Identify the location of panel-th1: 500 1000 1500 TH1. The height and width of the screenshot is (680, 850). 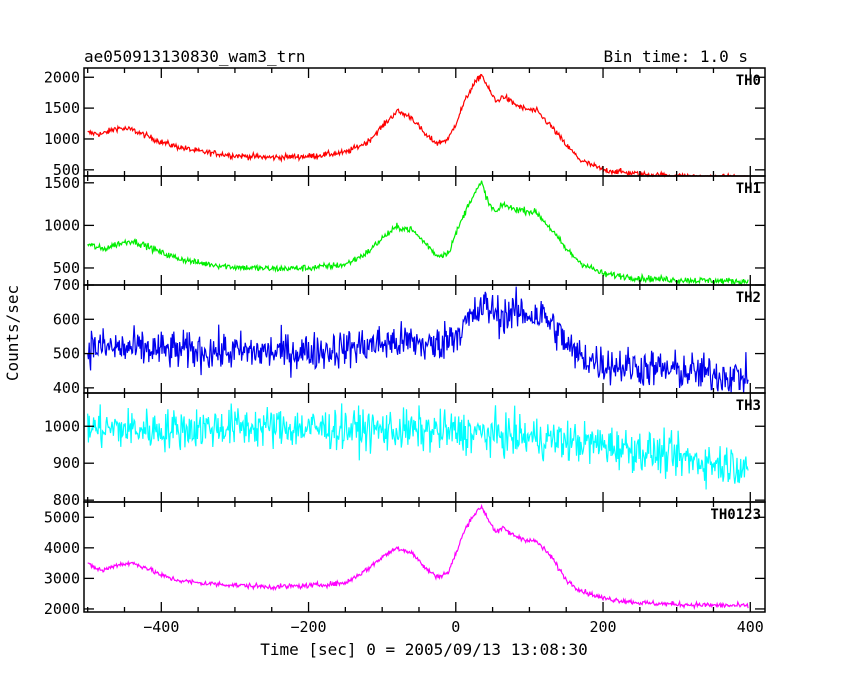
(405, 230).